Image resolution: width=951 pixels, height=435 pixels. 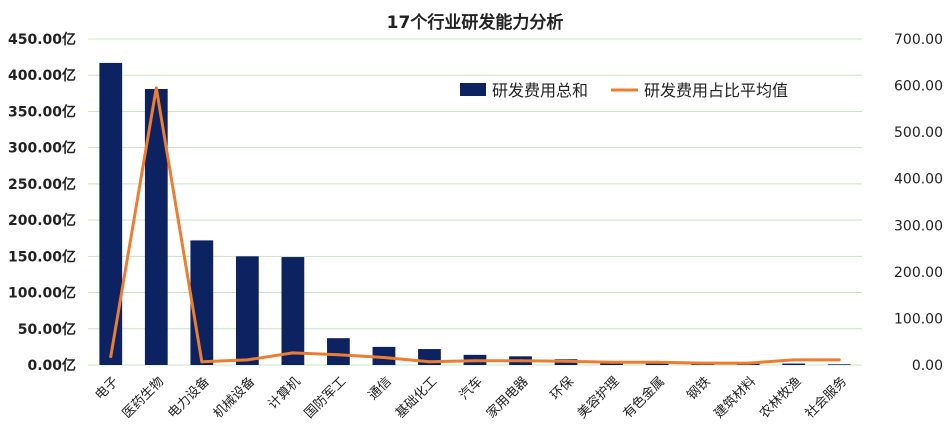 What do you see at coordinates (42, 293) in the screenshot?
I see `y-left-tick-label: 100.00亿` at bounding box center [42, 293].